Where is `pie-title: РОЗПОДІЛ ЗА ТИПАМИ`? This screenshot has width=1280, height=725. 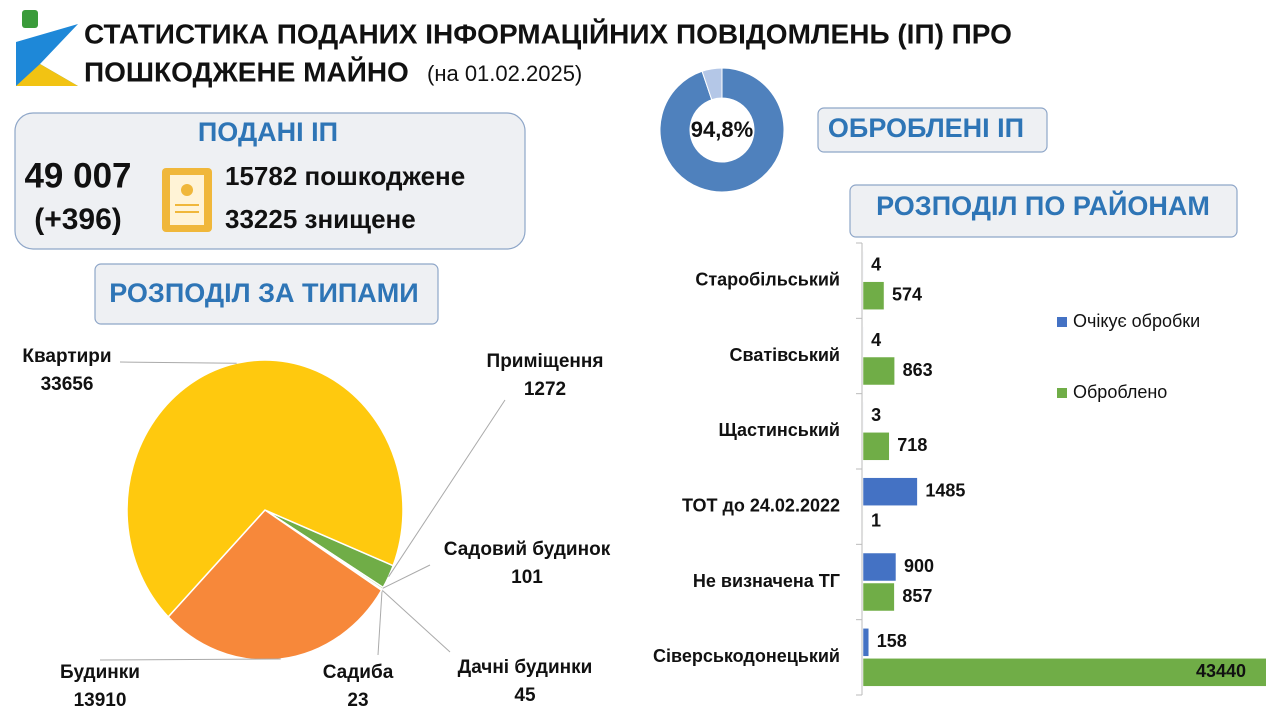
pie-title: РОЗПОДІЛ ЗА ТИПАМИ is located at coordinates (263, 293).